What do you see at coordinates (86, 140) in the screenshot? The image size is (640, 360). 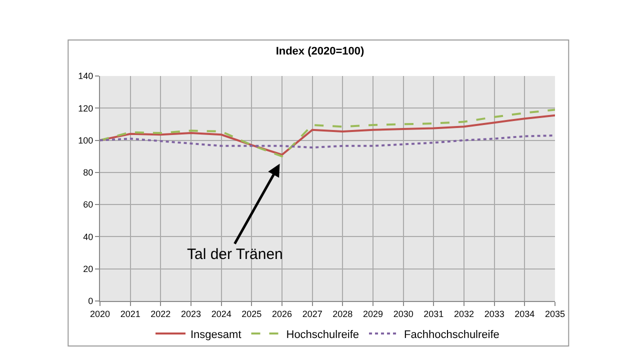 I see `y-tick-label: 100` at bounding box center [86, 140].